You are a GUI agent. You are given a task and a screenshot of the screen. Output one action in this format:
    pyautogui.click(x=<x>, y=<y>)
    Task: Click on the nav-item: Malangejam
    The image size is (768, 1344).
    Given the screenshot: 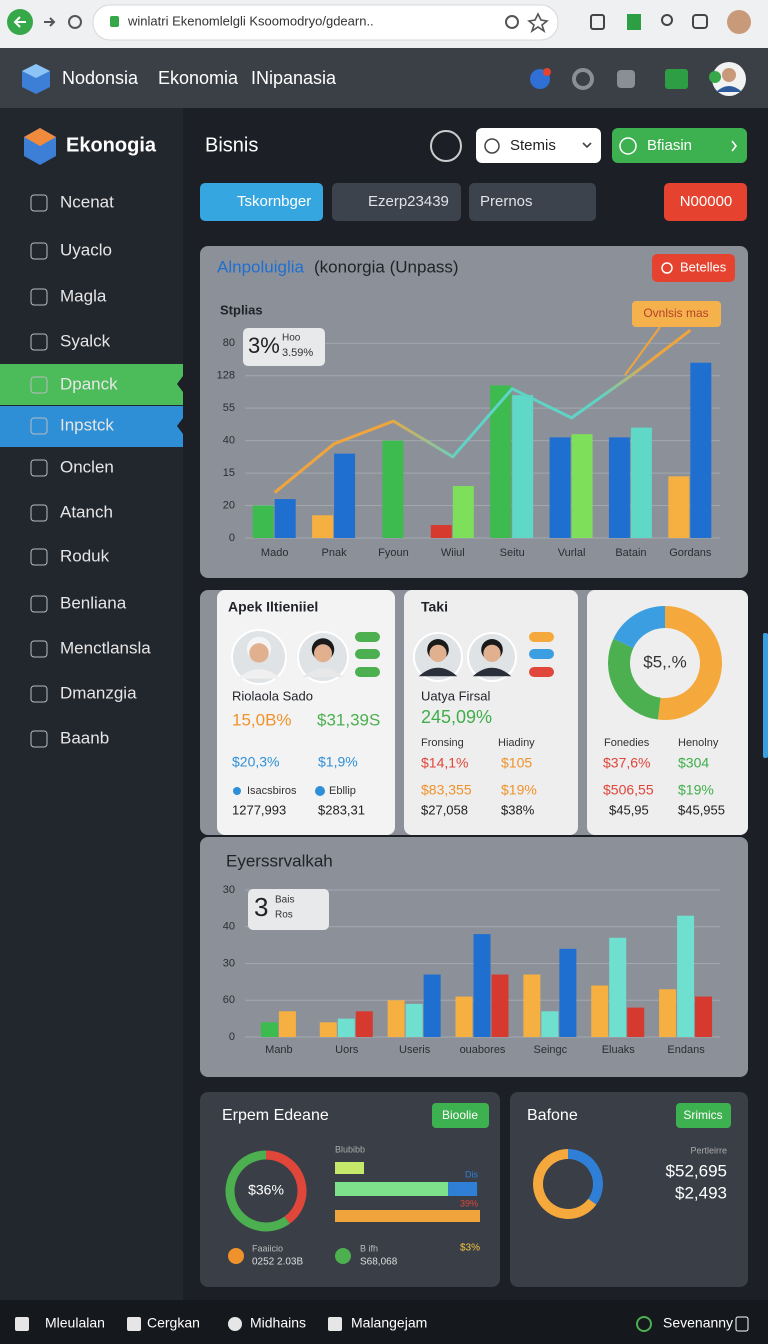 What is the action you would take?
    pyautogui.click(x=389, y=1323)
    